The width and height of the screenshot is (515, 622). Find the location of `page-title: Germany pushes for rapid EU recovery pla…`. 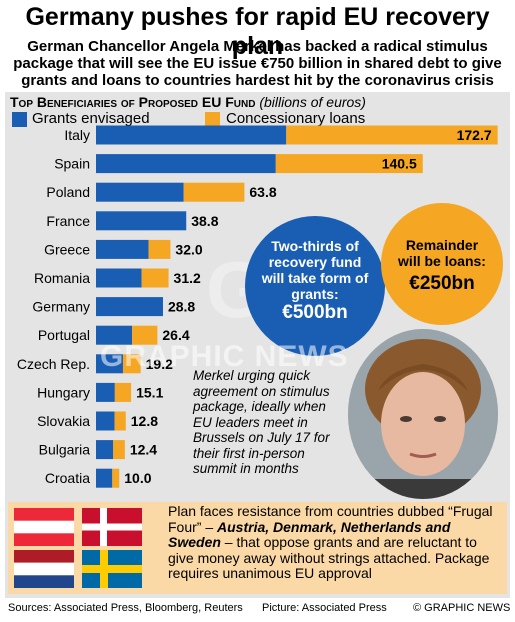

page-title: Germany pushes for rapid EU recovery pla… is located at coordinates (257, 31).